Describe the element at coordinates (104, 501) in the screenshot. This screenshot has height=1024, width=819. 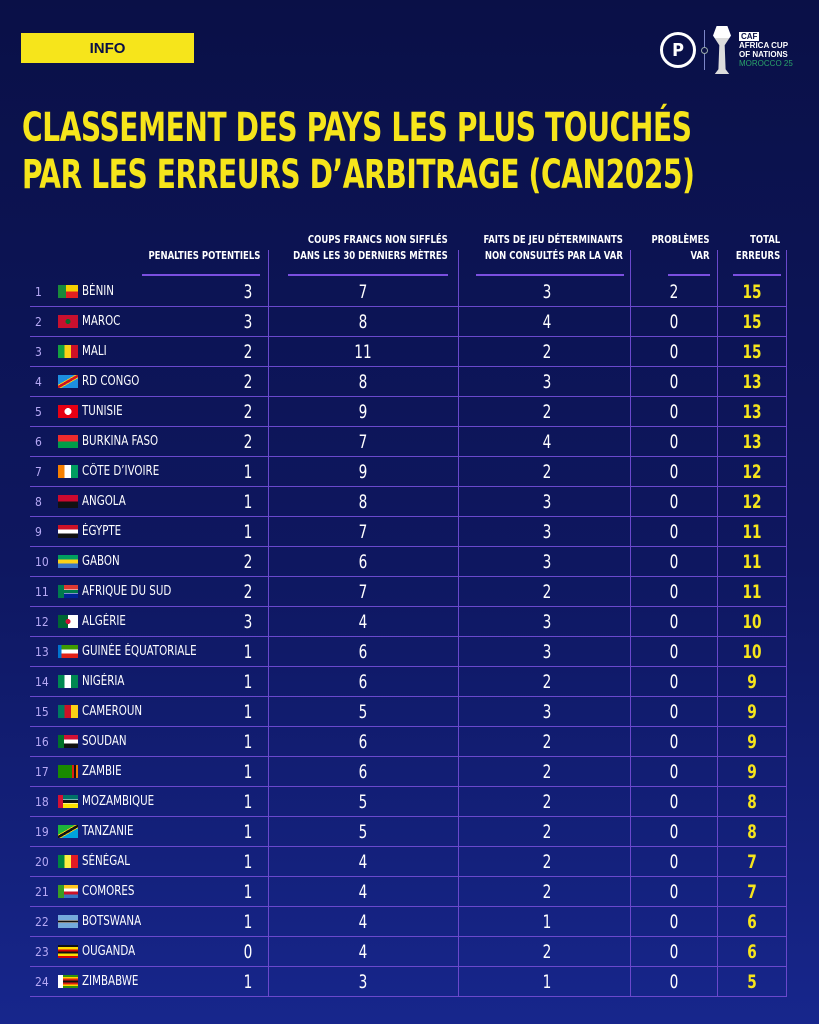
I see `country-name: ANGOLA` at that location.